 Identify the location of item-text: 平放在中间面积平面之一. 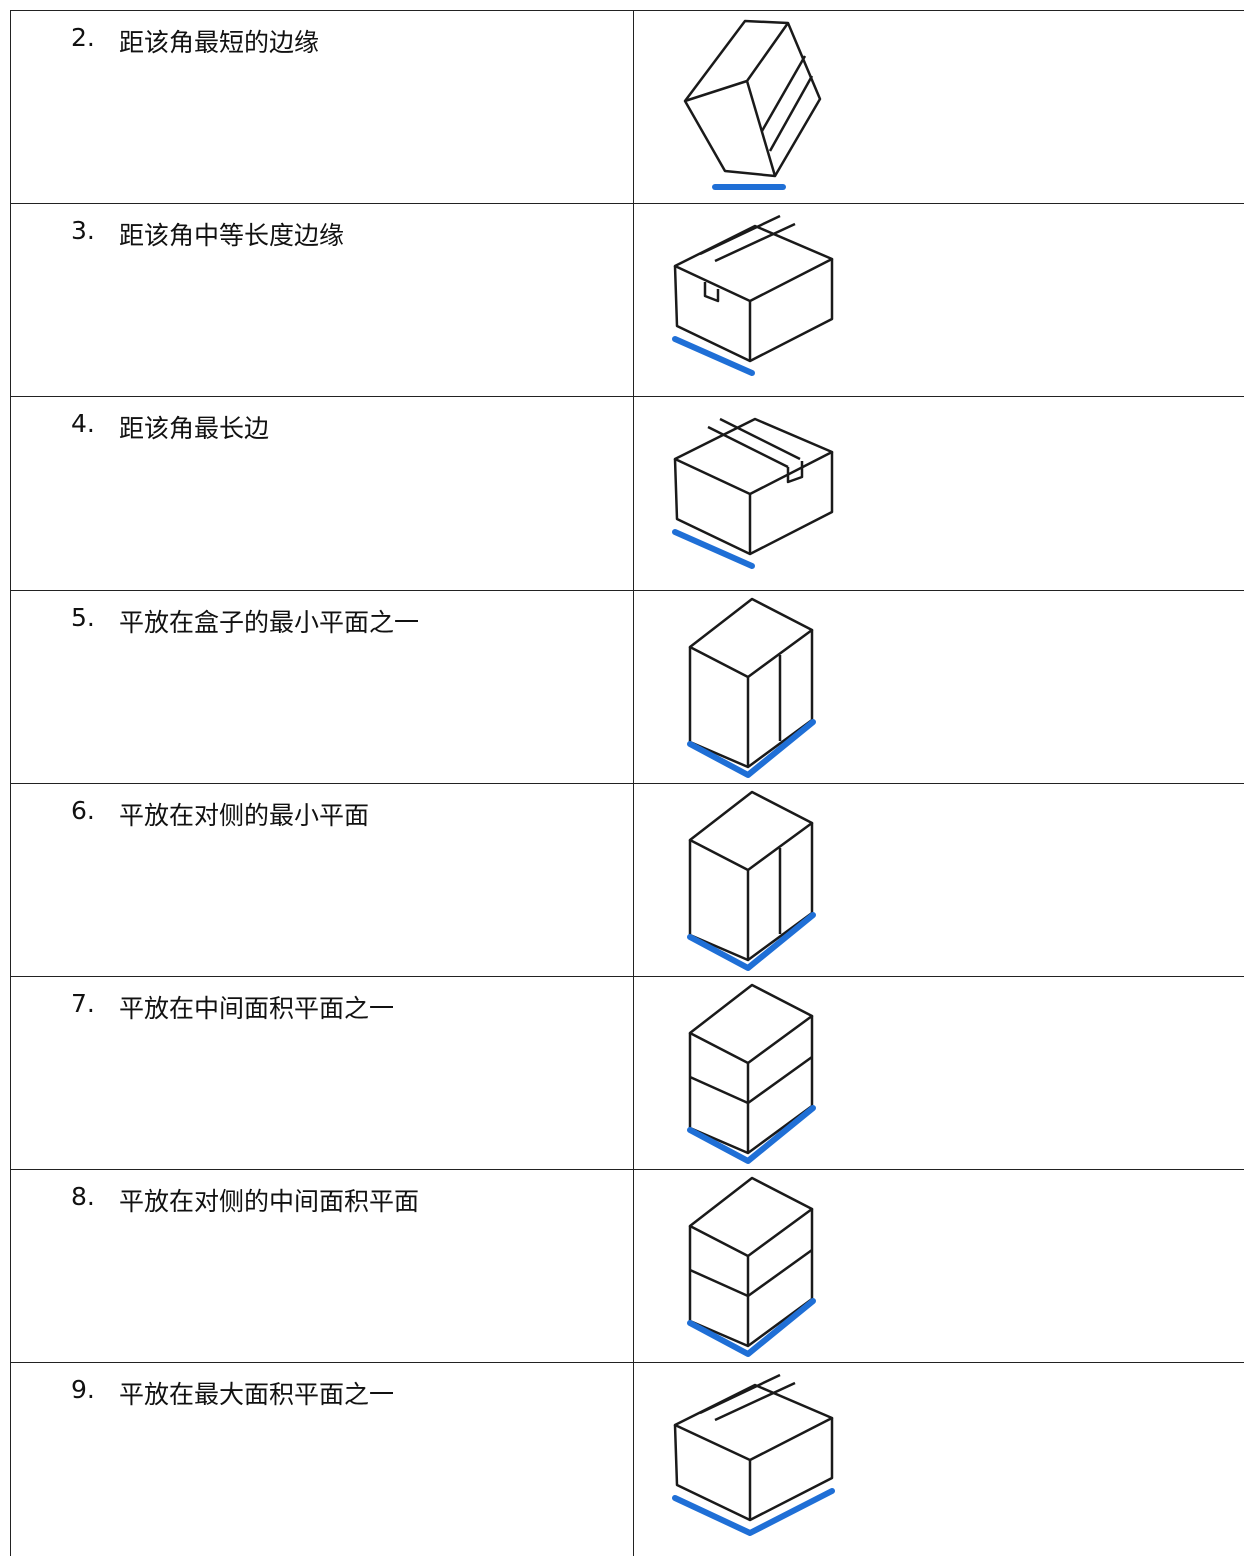
(257, 1008).